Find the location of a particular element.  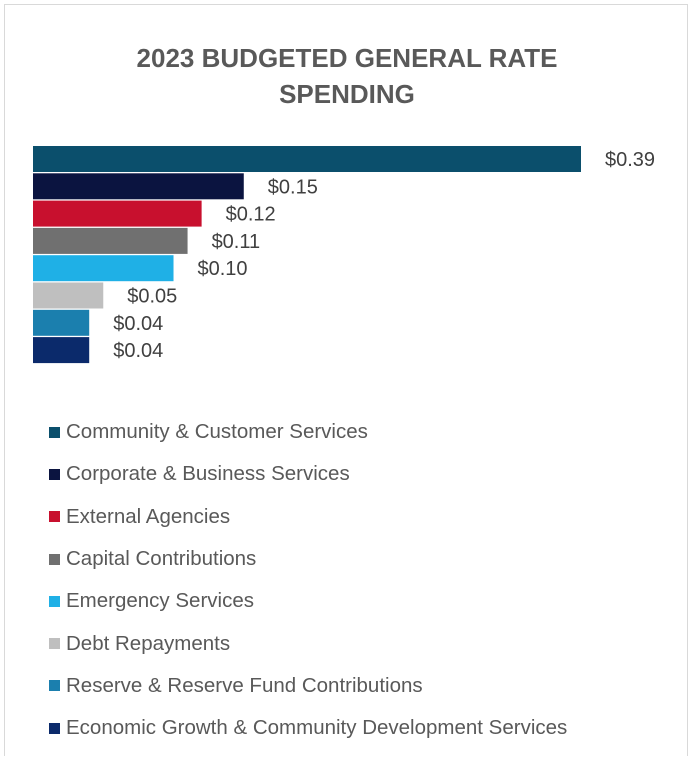

legend-item: Capital Contributions is located at coordinates (308, 559).